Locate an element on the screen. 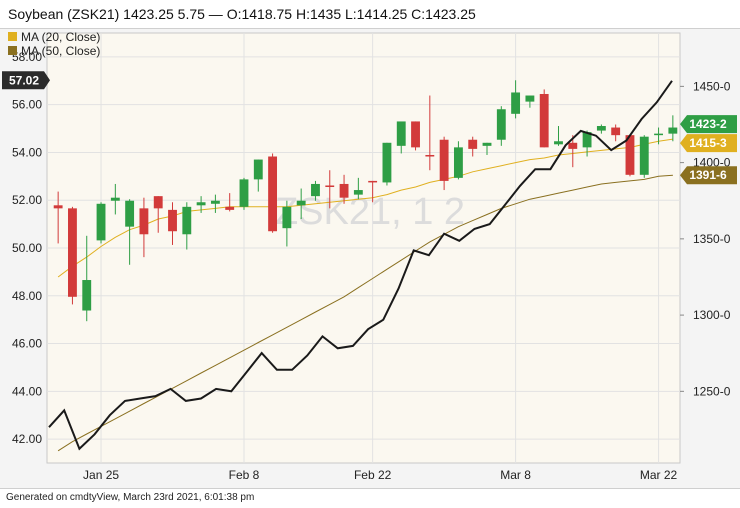 The height and width of the screenshot is (508, 740). right-tick-label: 1400-0 is located at coordinates (712, 163).